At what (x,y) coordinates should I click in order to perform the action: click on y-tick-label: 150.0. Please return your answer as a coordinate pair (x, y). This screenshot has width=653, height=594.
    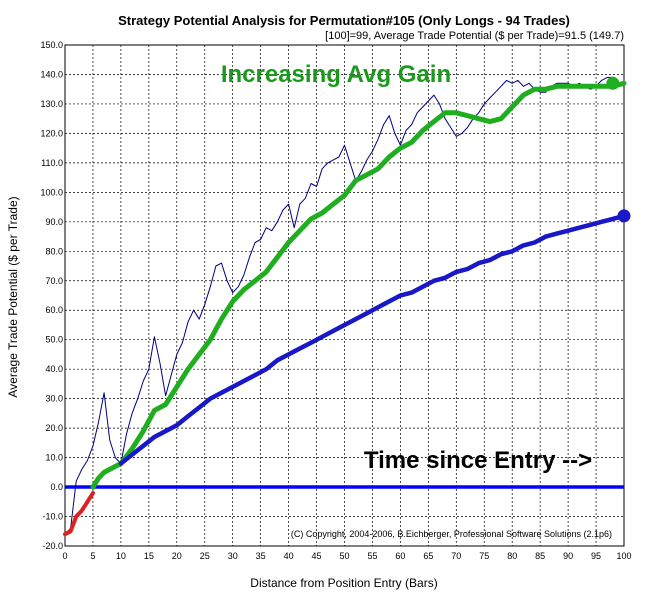
    Looking at the image, I should click on (51, 45).